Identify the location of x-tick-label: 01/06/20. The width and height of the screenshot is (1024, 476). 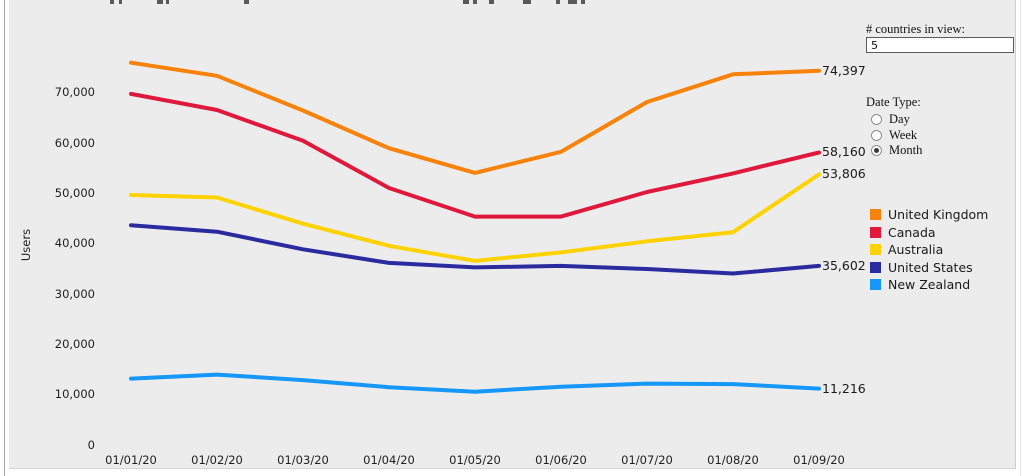
(561, 460).